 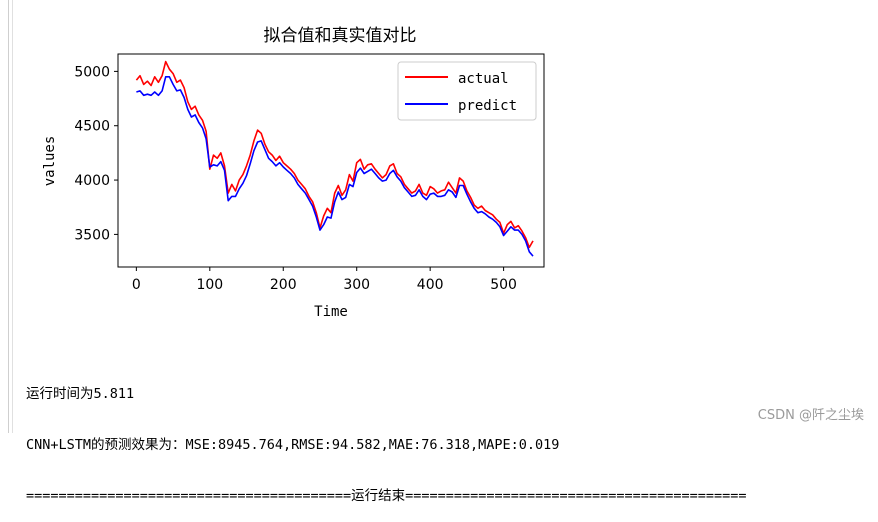 What do you see at coordinates (483, 79) in the screenshot?
I see `legend-label-actual: actual` at bounding box center [483, 79].